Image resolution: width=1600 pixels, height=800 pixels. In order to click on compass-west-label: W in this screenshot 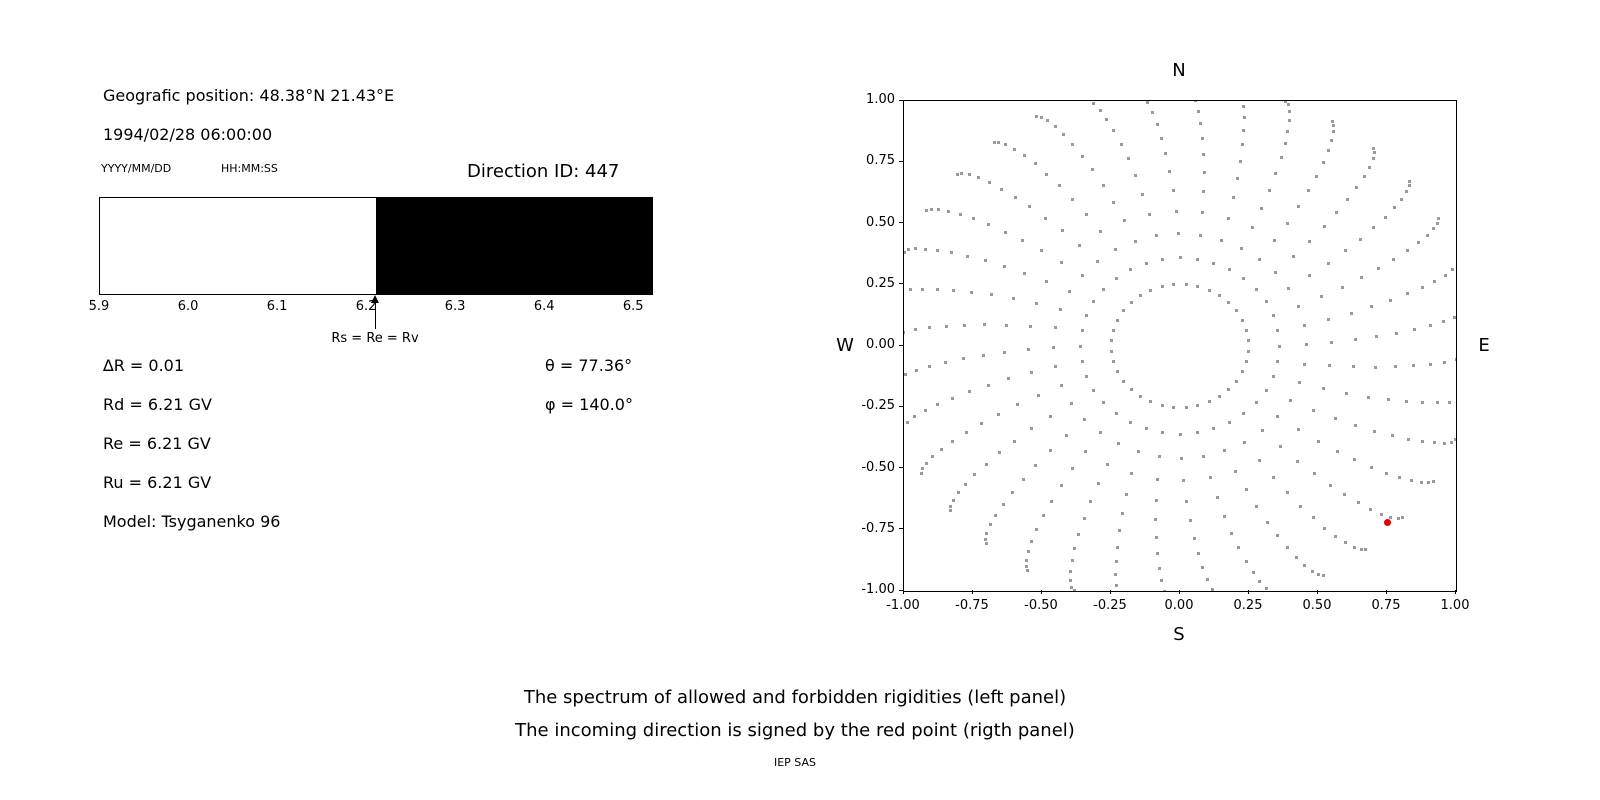, I will do `click(845, 345)`.